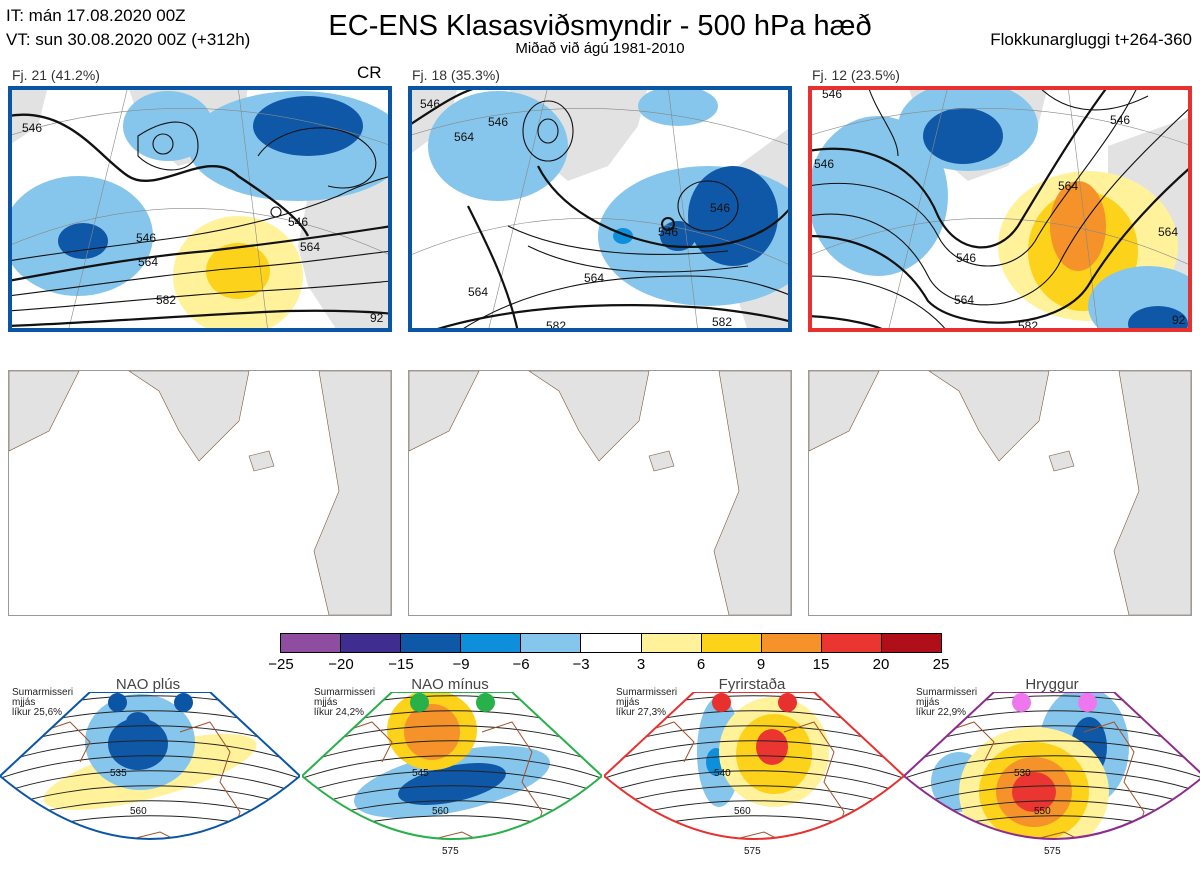  I want to click on regime-info-line: líkur 27,3%, so click(641, 712).